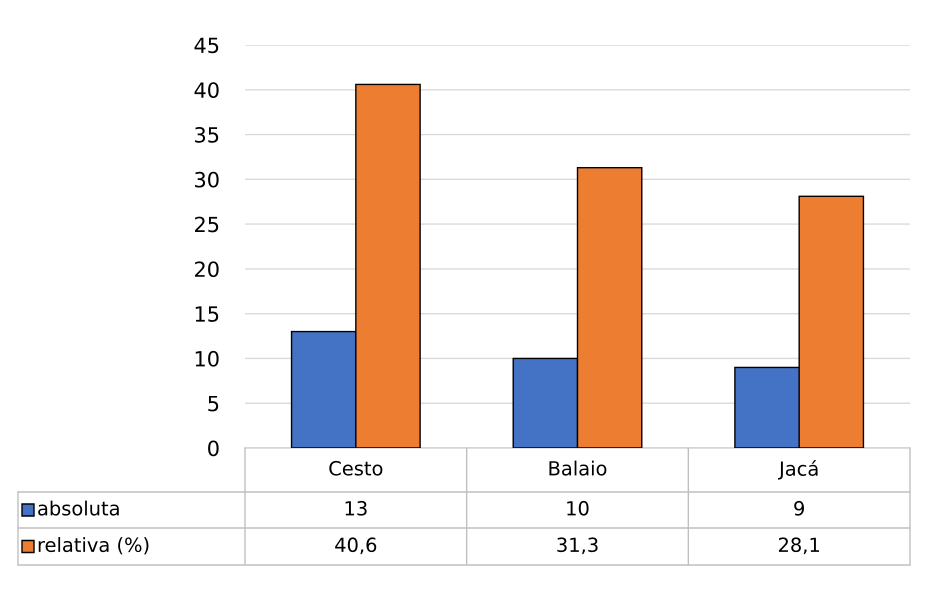 This screenshot has width=925, height=598. Describe the element at coordinates (355, 468) in the screenshot. I see `x-tick-label: Cesto` at that location.